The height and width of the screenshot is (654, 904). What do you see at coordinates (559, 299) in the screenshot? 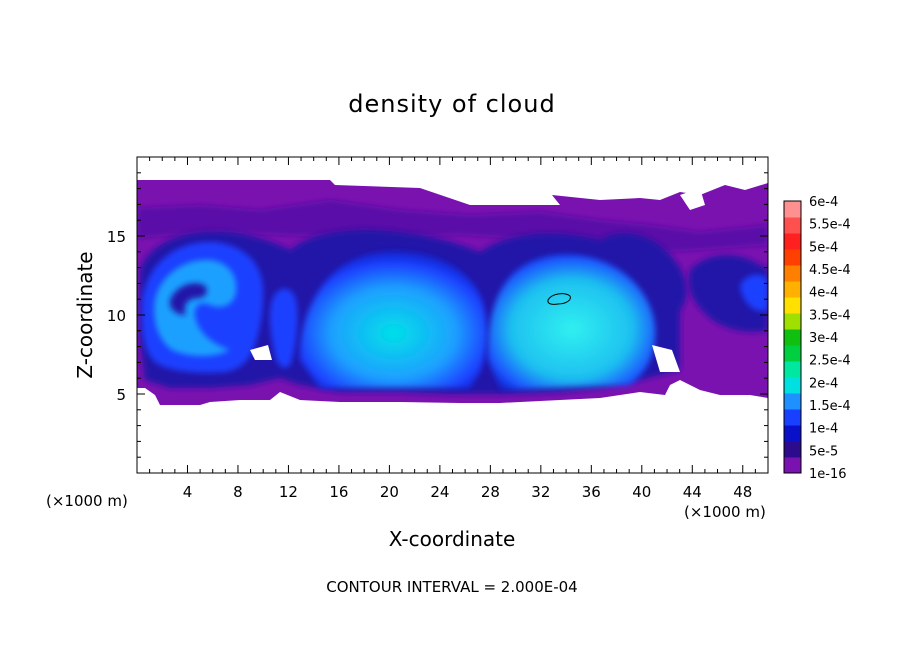
I see `contour-line` at bounding box center [559, 299].